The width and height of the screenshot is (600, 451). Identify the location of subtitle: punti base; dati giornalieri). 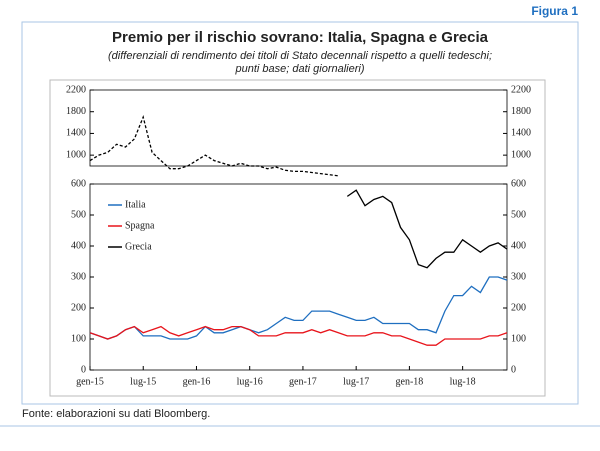
(299, 69).